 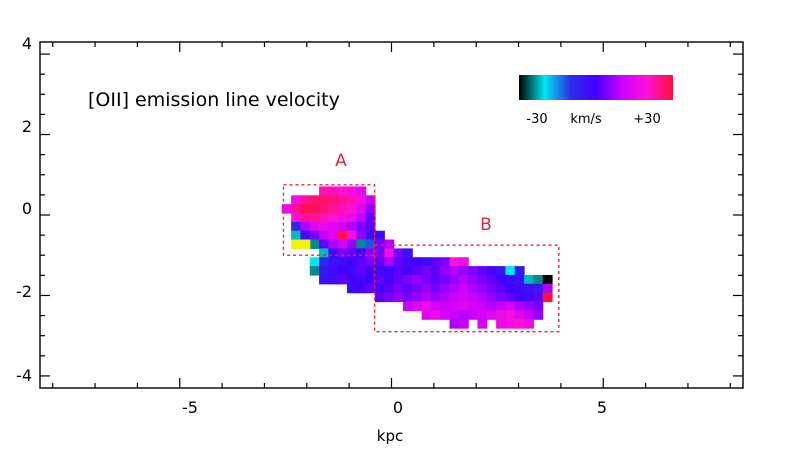 I want to click on region-box-b, so click(x=466, y=288).